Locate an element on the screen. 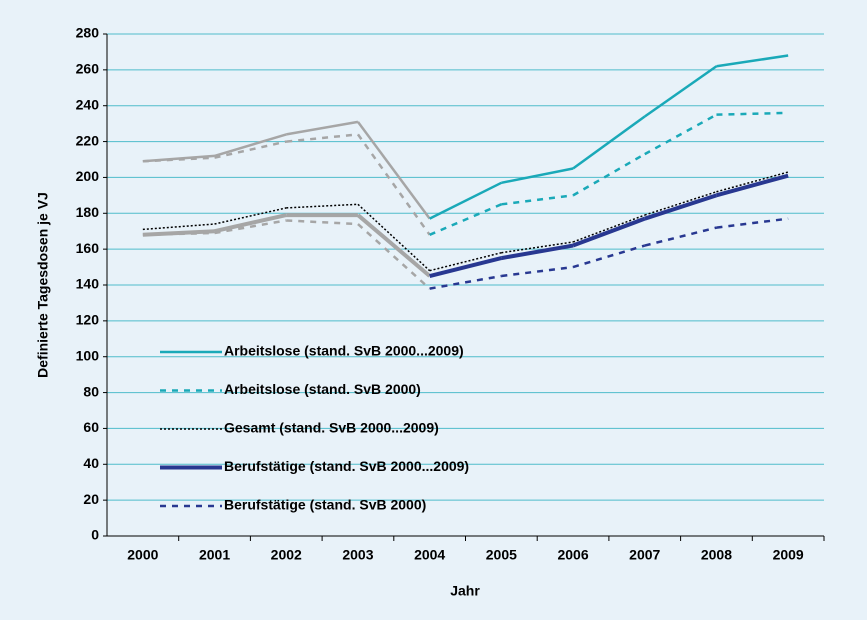 The width and height of the screenshot is (867, 620). y-tick-label: 60 is located at coordinates (91, 427).